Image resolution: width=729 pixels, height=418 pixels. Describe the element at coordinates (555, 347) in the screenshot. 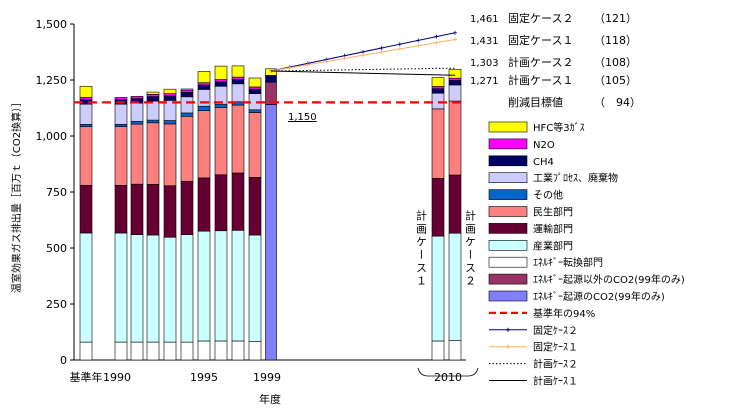

I see `legend-label-13: 固定ｹｰｽ１` at that location.